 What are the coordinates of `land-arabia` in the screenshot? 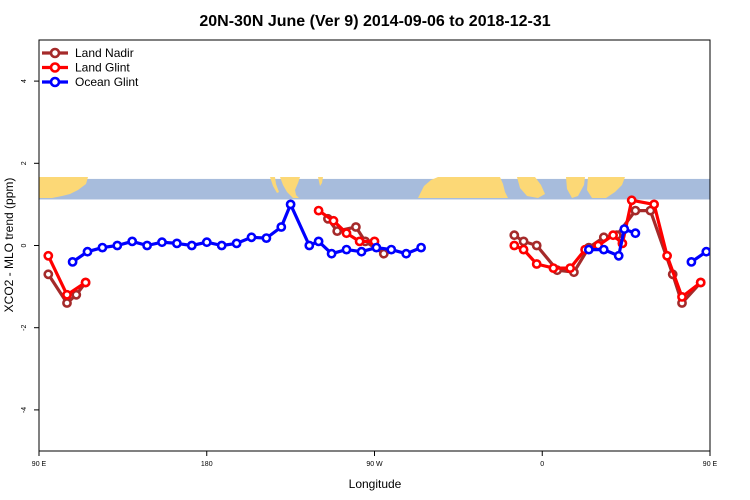 It's located at (531, 187).